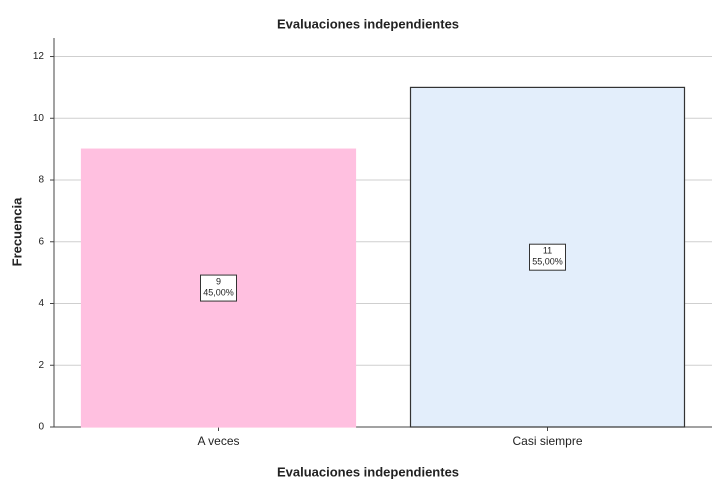 Image resolution: width=719 pixels, height=483 pixels. What do you see at coordinates (41, 427) in the screenshot?
I see `y-tick-label: 0` at bounding box center [41, 427].